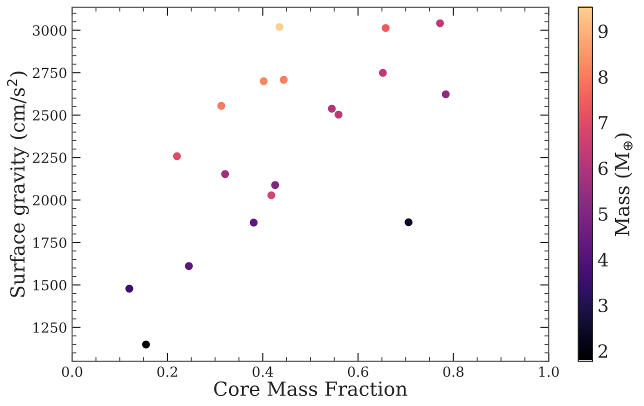 The image size is (644, 406). Describe the element at coordinates (50, 242) in the screenshot. I see `y-tick-label: 1750` at that location.